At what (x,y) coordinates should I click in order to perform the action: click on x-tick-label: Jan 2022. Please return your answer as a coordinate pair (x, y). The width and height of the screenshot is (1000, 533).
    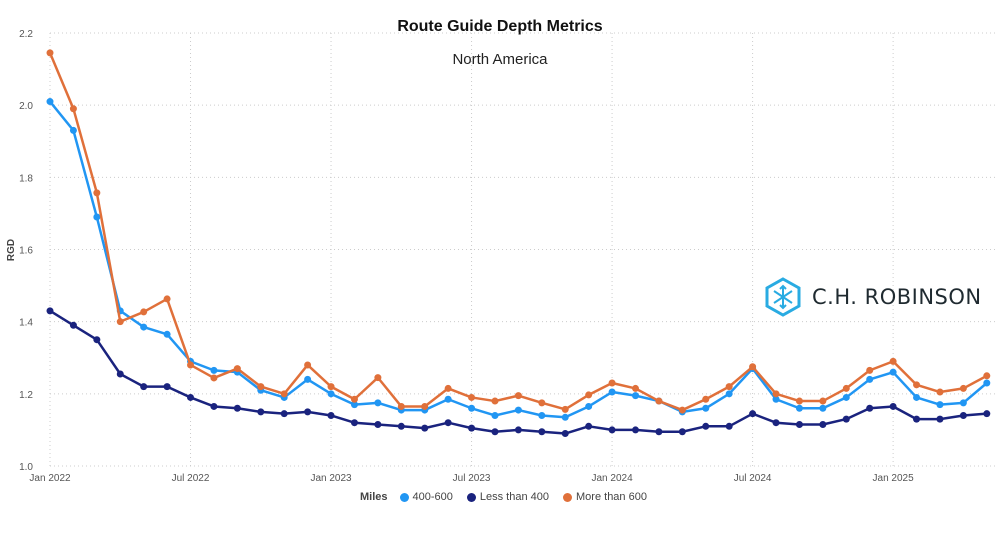
    Looking at the image, I should click on (50, 478).